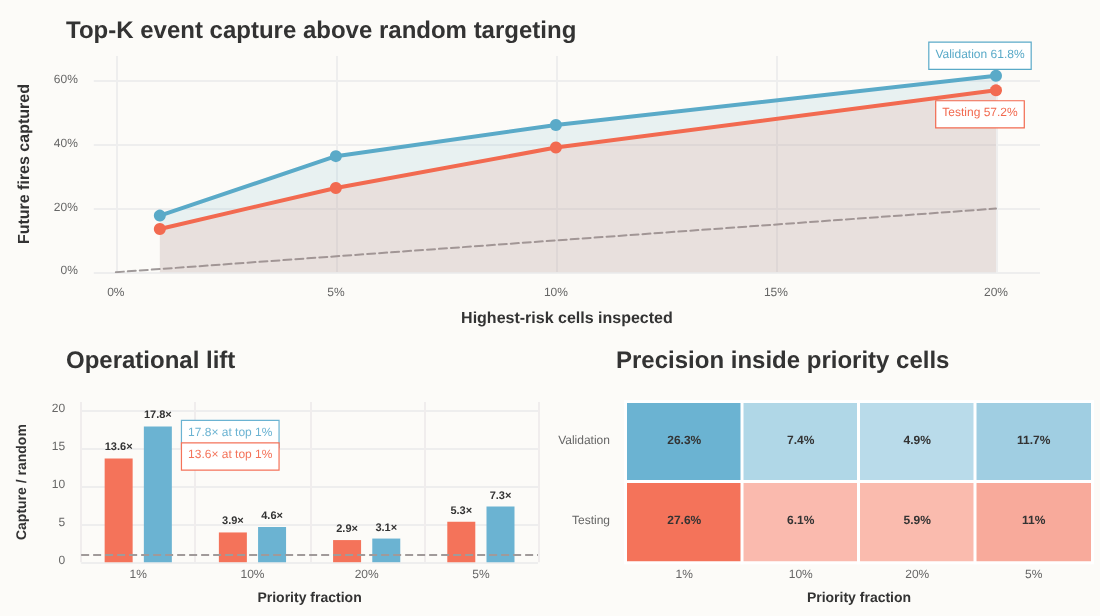 This screenshot has width=1100, height=616. What do you see at coordinates (783, 360) in the screenshot?
I see `chart-title: Precision inside priority cells` at bounding box center [783, 360].